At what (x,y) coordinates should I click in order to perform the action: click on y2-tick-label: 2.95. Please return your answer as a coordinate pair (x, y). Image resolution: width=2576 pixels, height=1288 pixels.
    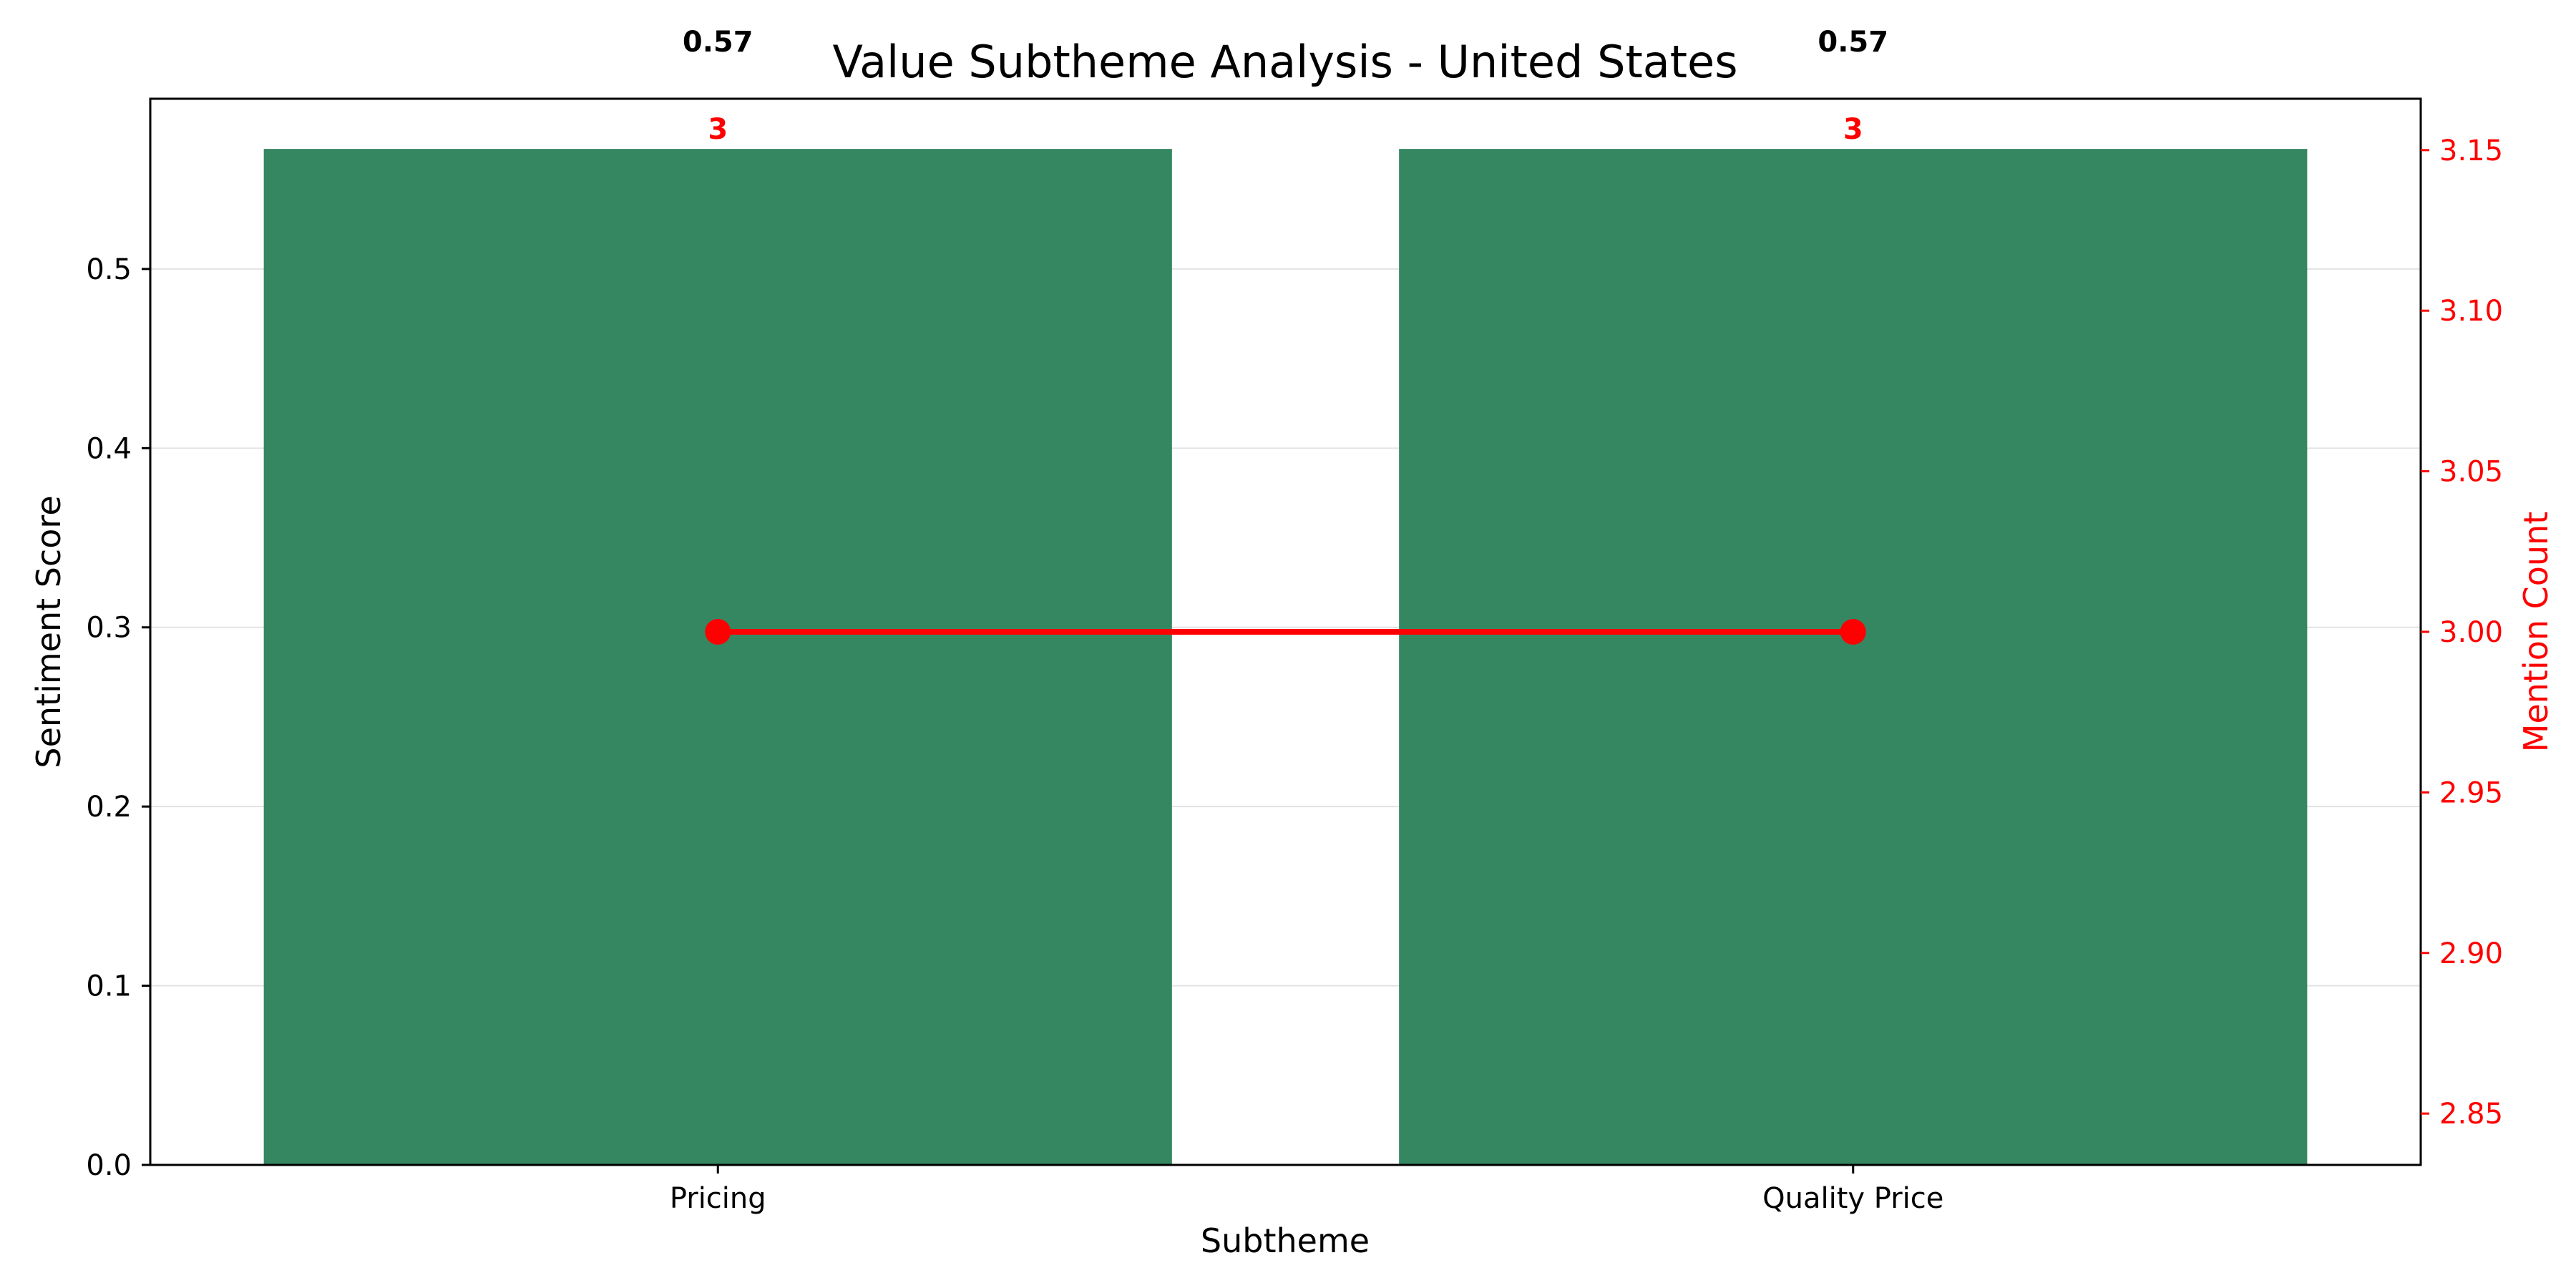
    Looking at the image, I should click on (2471, 792).